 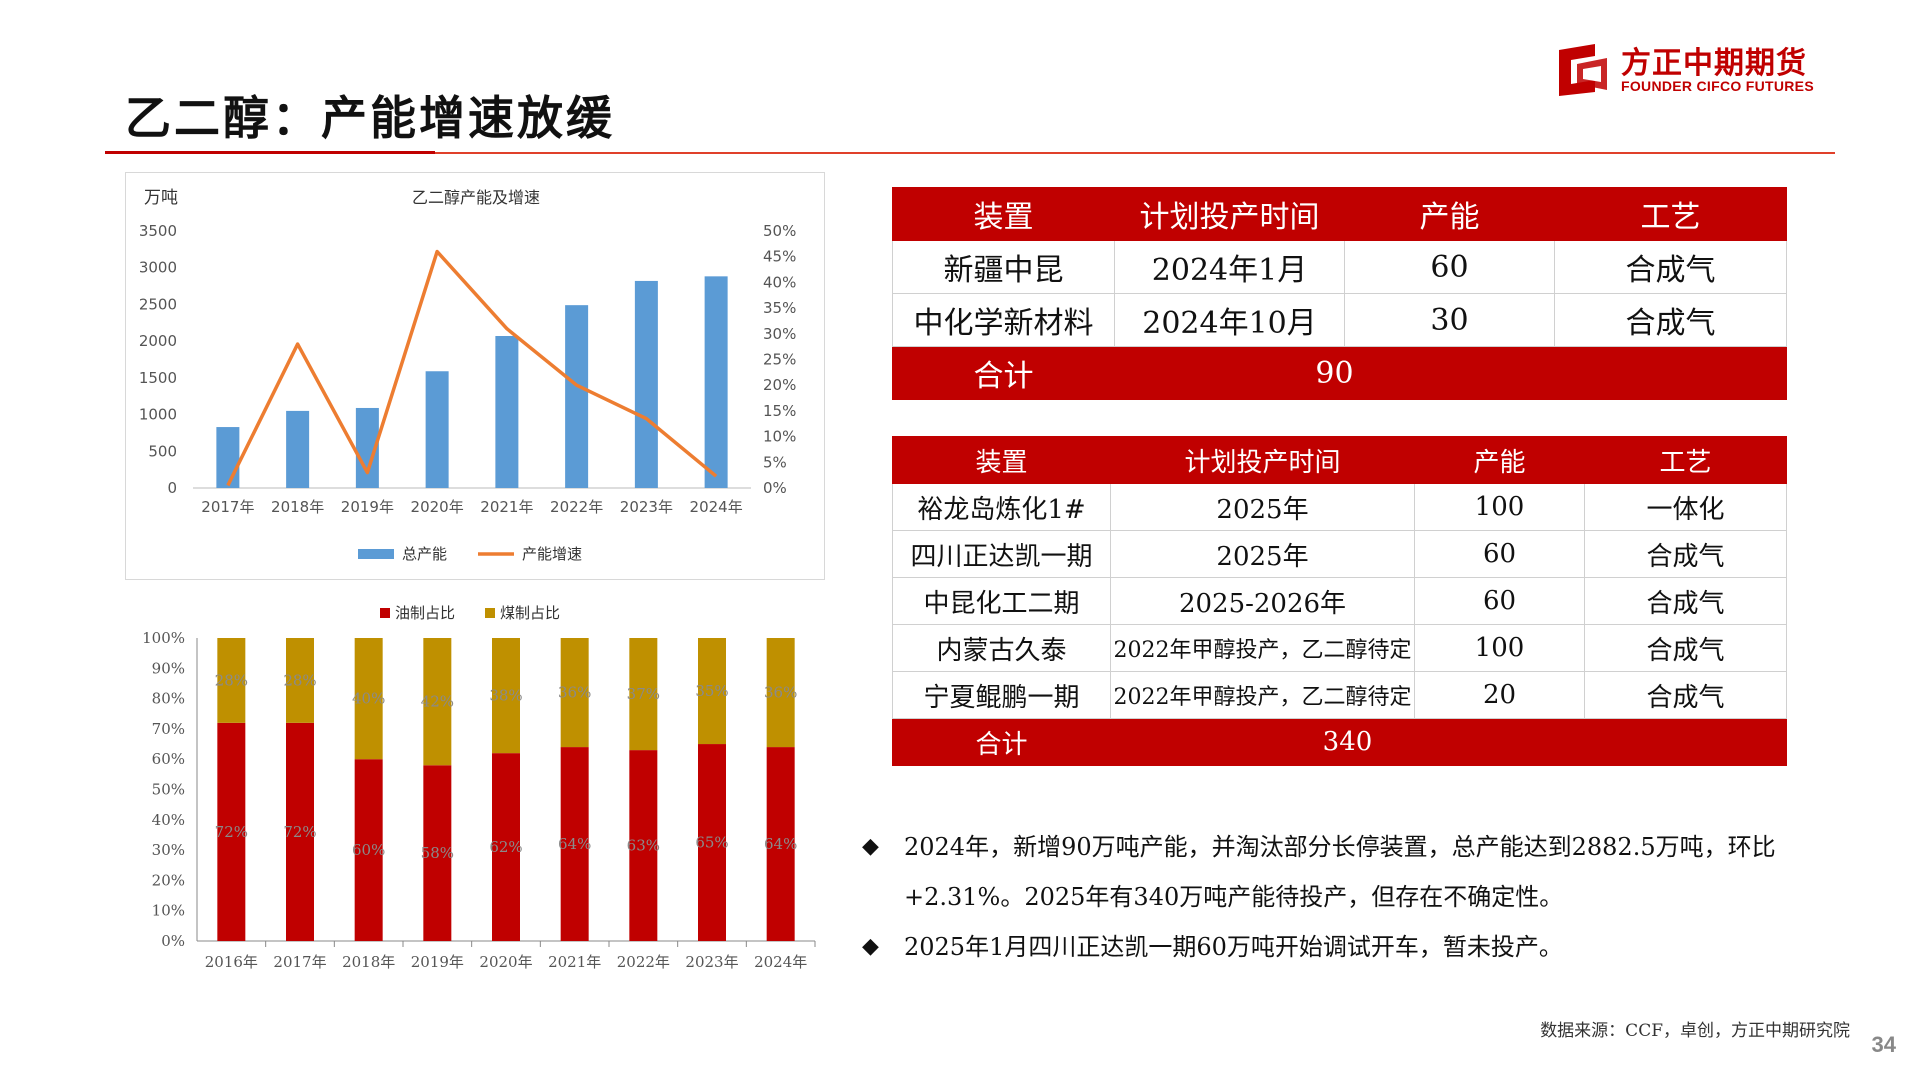 I want to click on y2-tick-label: 40%, so click(x=779, y=282).